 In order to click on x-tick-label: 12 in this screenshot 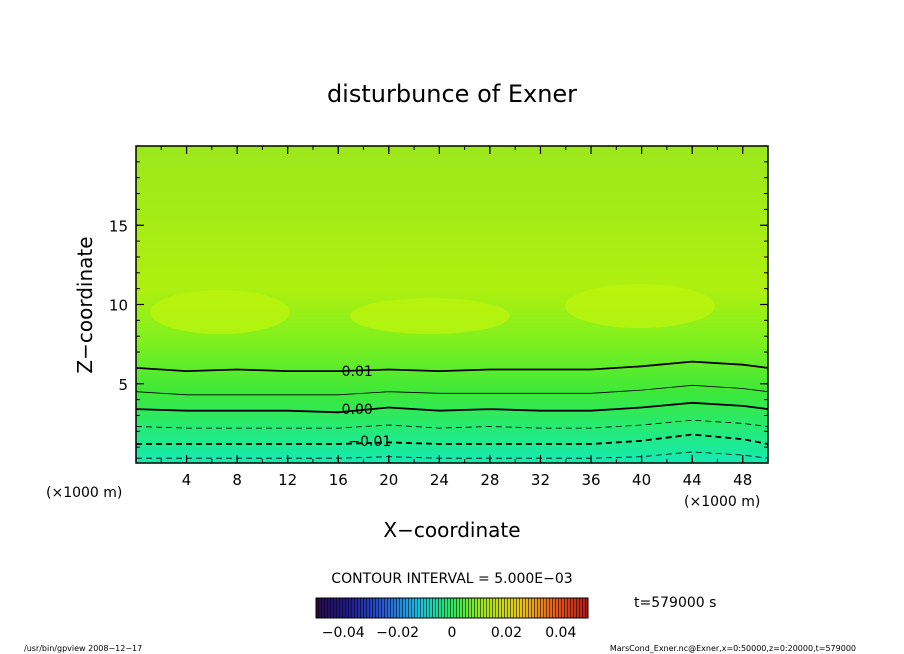, I will do `click(287, 480)`.